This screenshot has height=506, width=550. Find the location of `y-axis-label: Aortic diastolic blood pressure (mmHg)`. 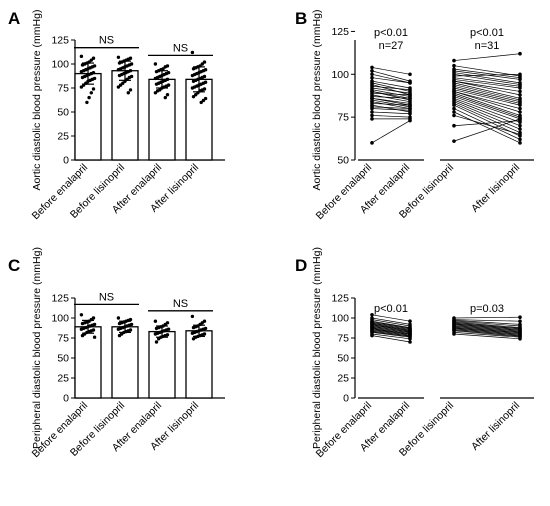

y-axis-label: Aortic diastolic blood pressure (mmHg) is located at coordinates (37, 100).